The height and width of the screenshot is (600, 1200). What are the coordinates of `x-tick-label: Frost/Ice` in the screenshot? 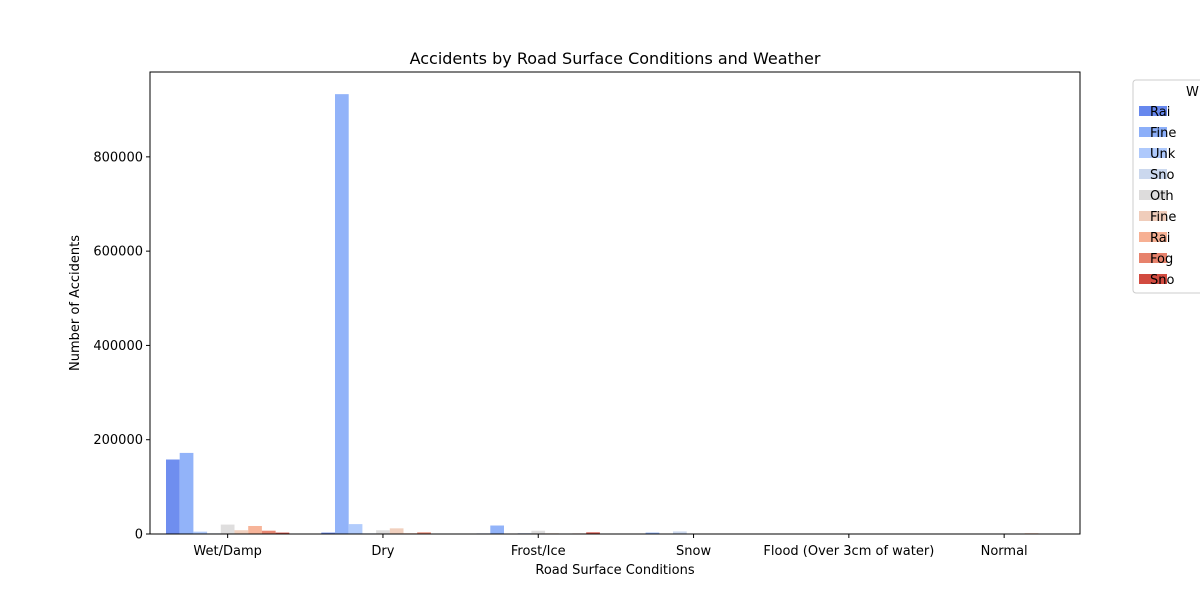 It's located at (538, 551).